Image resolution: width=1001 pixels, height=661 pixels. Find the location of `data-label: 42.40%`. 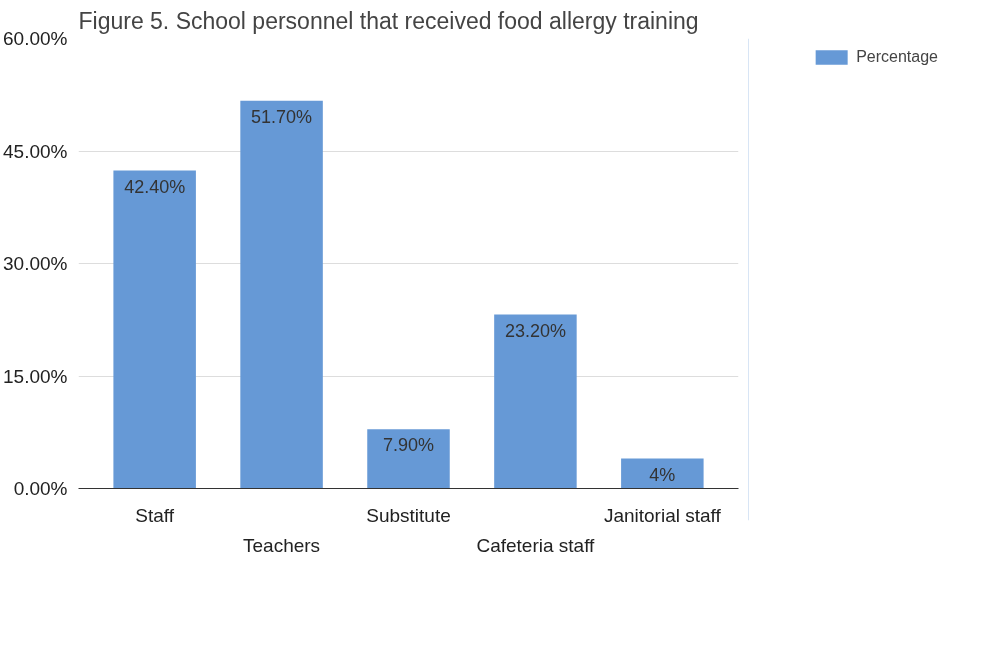

data-label: 42.40% is located at coordinates (155, 186).